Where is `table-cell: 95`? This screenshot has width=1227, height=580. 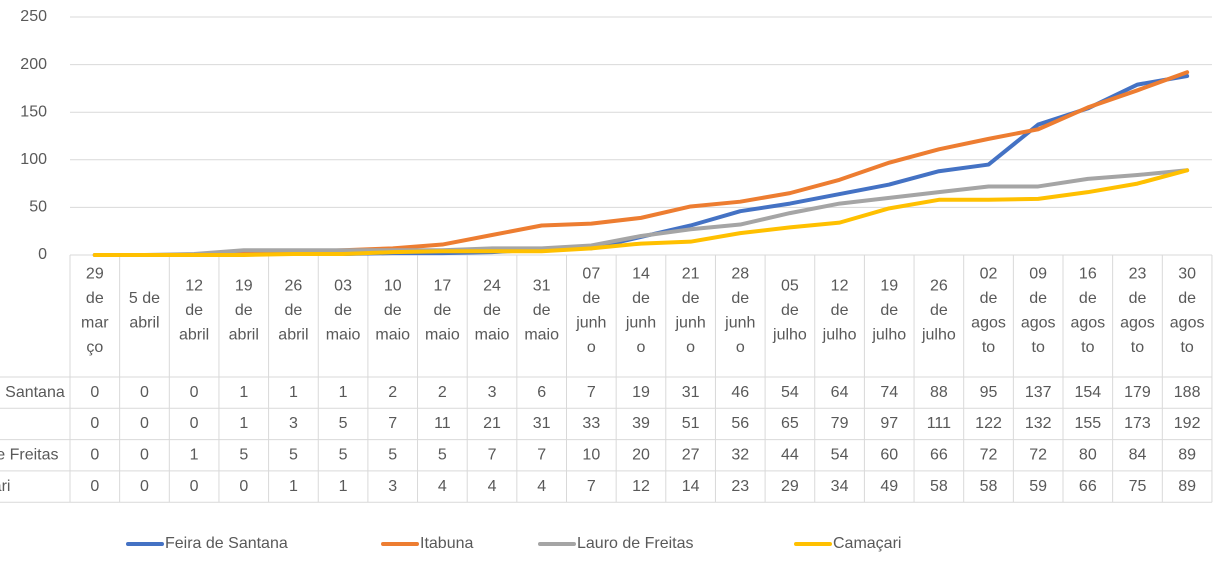
table-cell: 95 is located at coordinates (989, 392).